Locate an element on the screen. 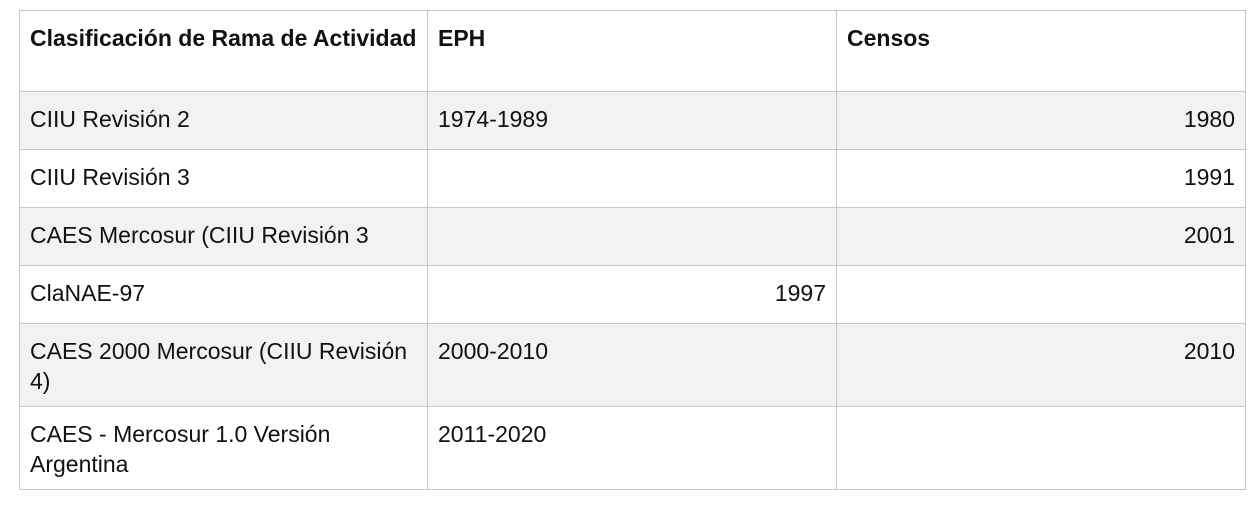  cell-clasificacion: CAES Mercosur (CIIU Revisión 3 is located at coordinates (223, 236).